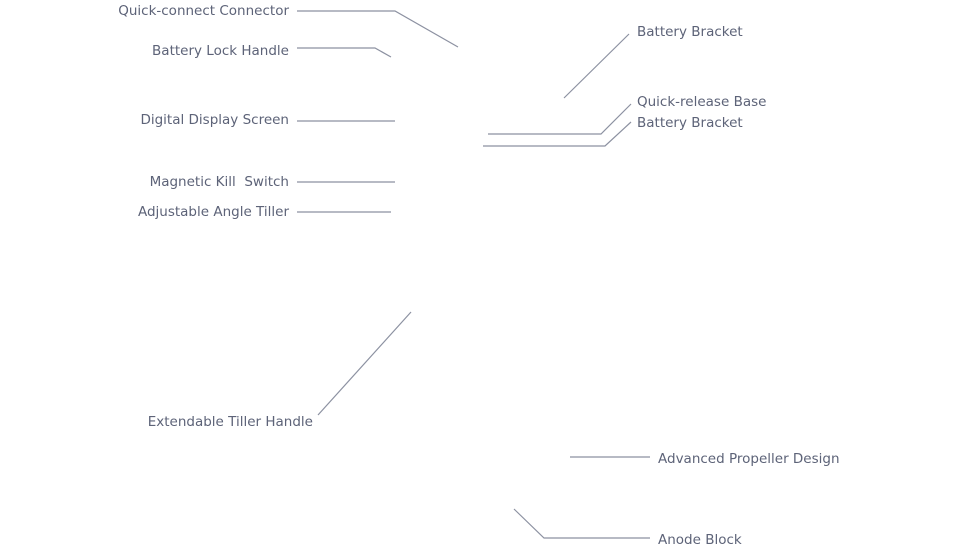 The height and width of the screenshot is (556, 965). What do you see at coordinates (701, 102) in the screenshot?
I see `label: Quick-release Base` at bounding box center [701, 102].